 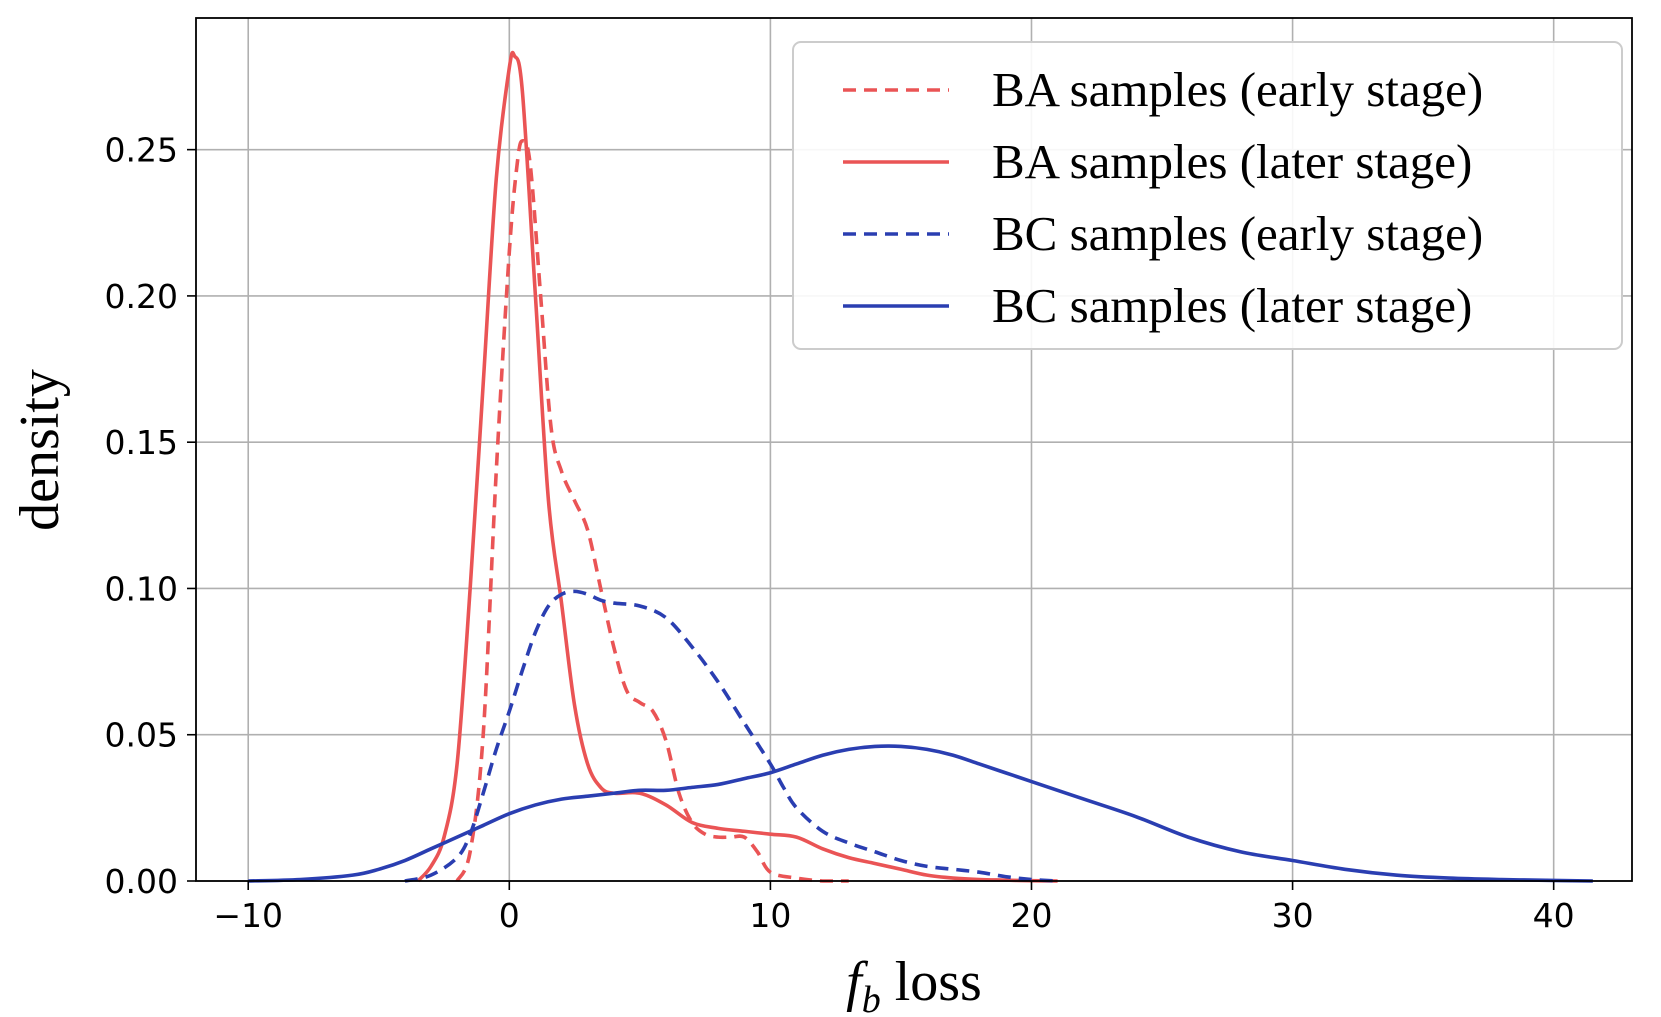 I want to click on x-tick-label: 40, so click(x=1554, y=915).